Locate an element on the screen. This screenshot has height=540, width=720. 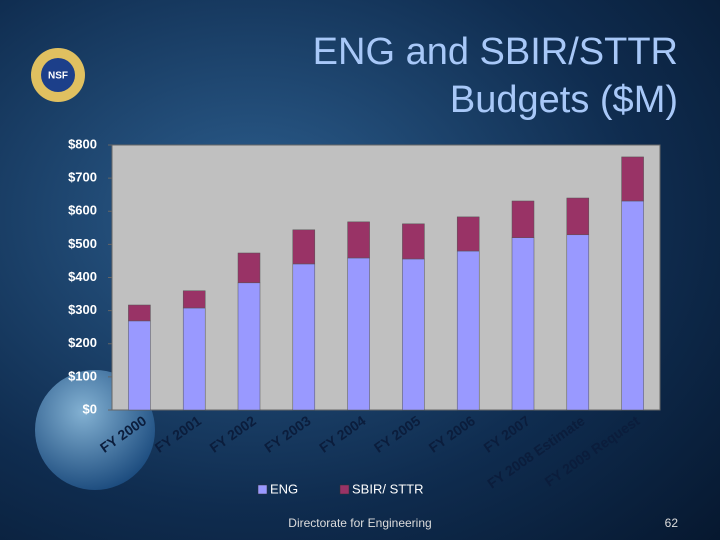
y-tick-label: $0 is located at coordinates (90, 408).